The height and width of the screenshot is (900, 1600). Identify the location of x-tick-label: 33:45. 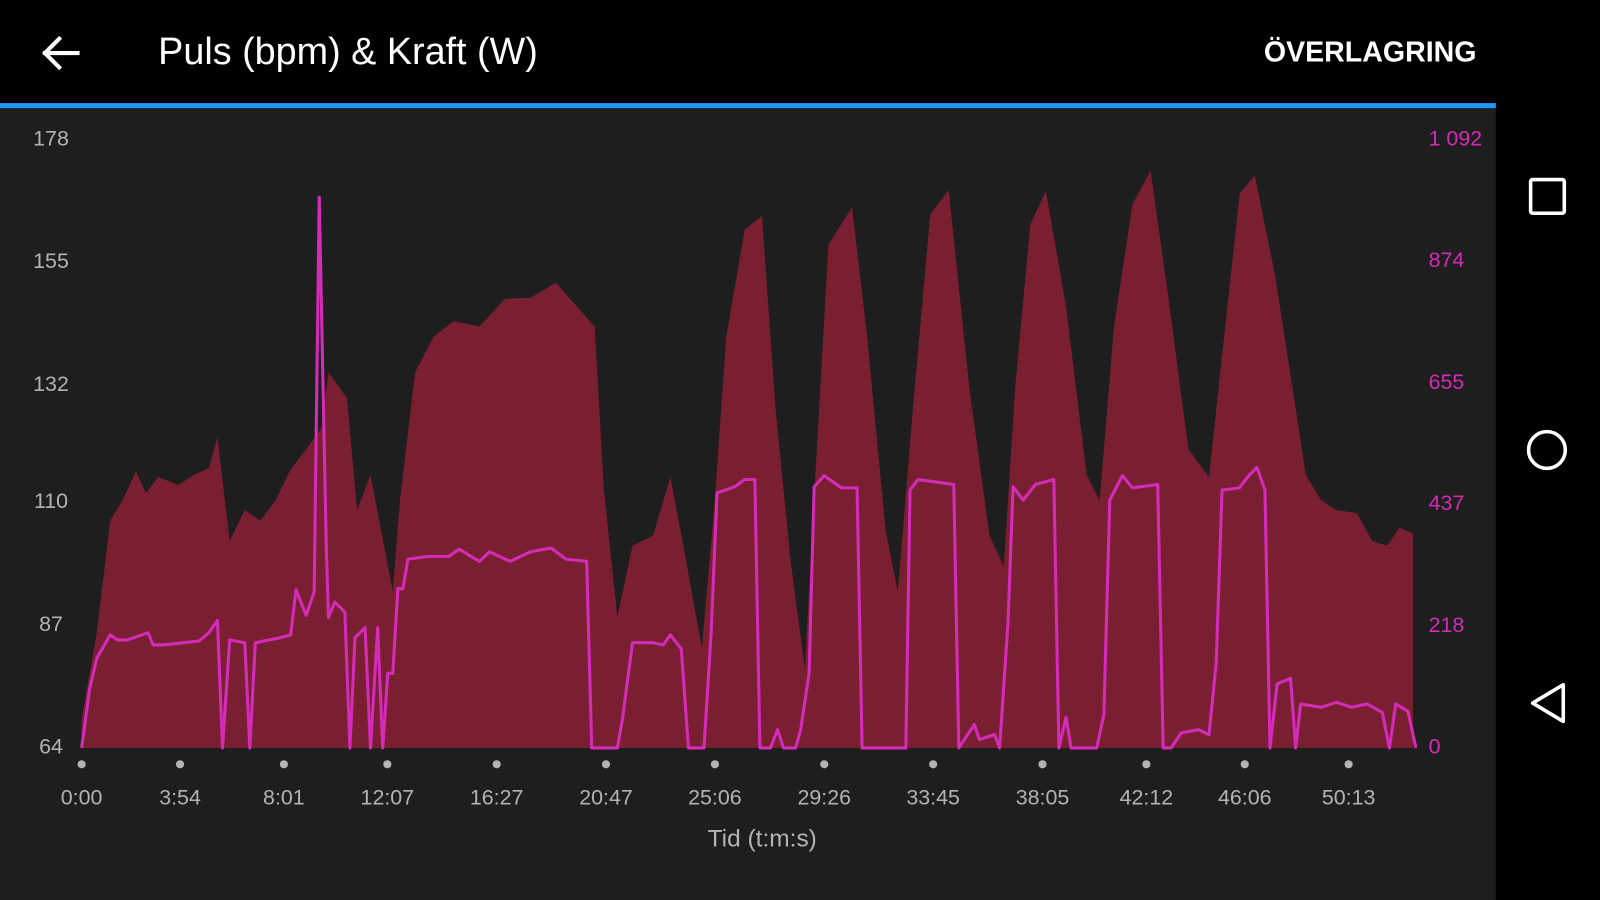
(933, 798).